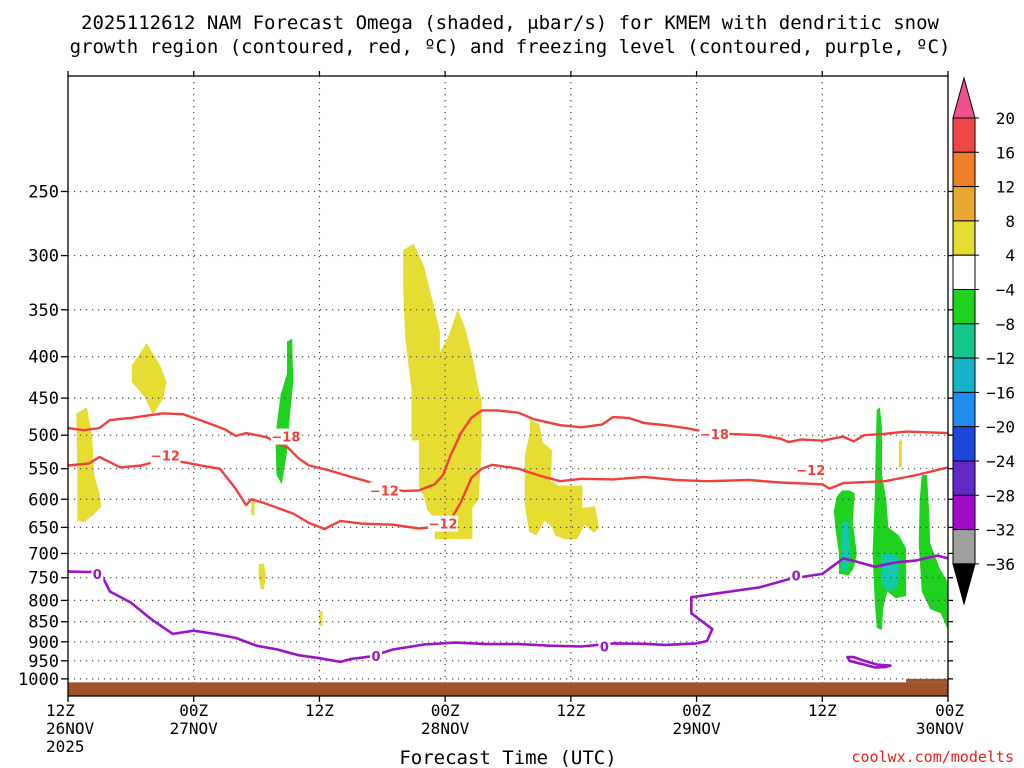  Describe the element at coordinates (1010, 221) in the screenshot. I see `colorbar-label: 8` at that location.